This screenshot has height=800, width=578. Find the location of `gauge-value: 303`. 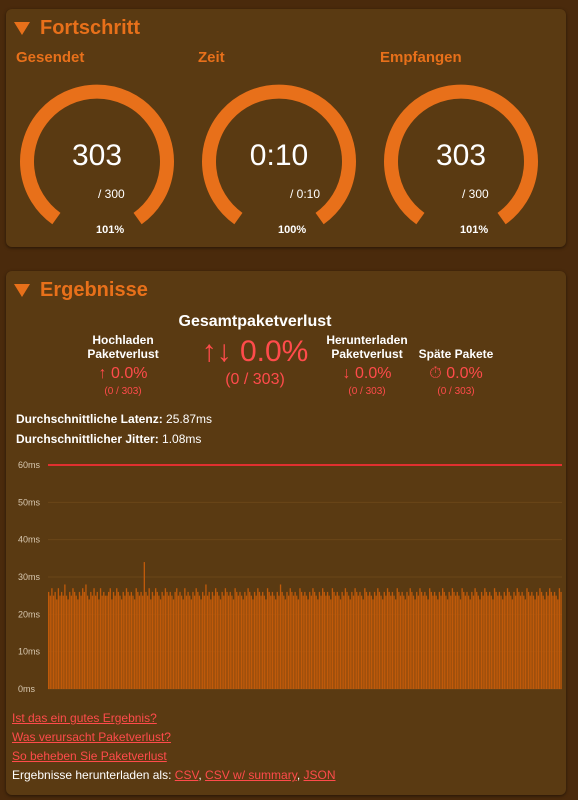

gauge-value: 303 is located at coordinates (97, 155).